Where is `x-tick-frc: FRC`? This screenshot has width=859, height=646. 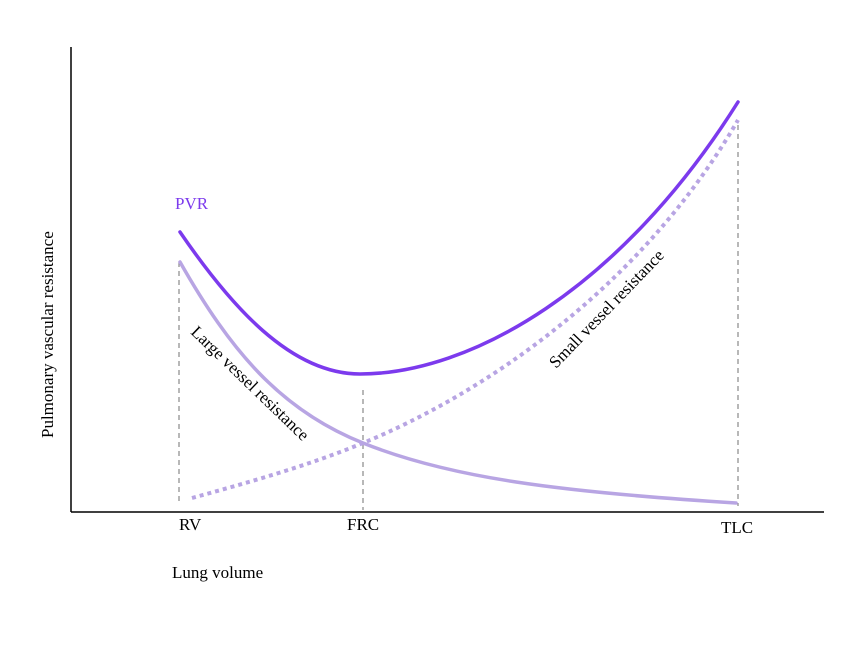
x-tick-frc: FRC is located at coordinates (363, 524).